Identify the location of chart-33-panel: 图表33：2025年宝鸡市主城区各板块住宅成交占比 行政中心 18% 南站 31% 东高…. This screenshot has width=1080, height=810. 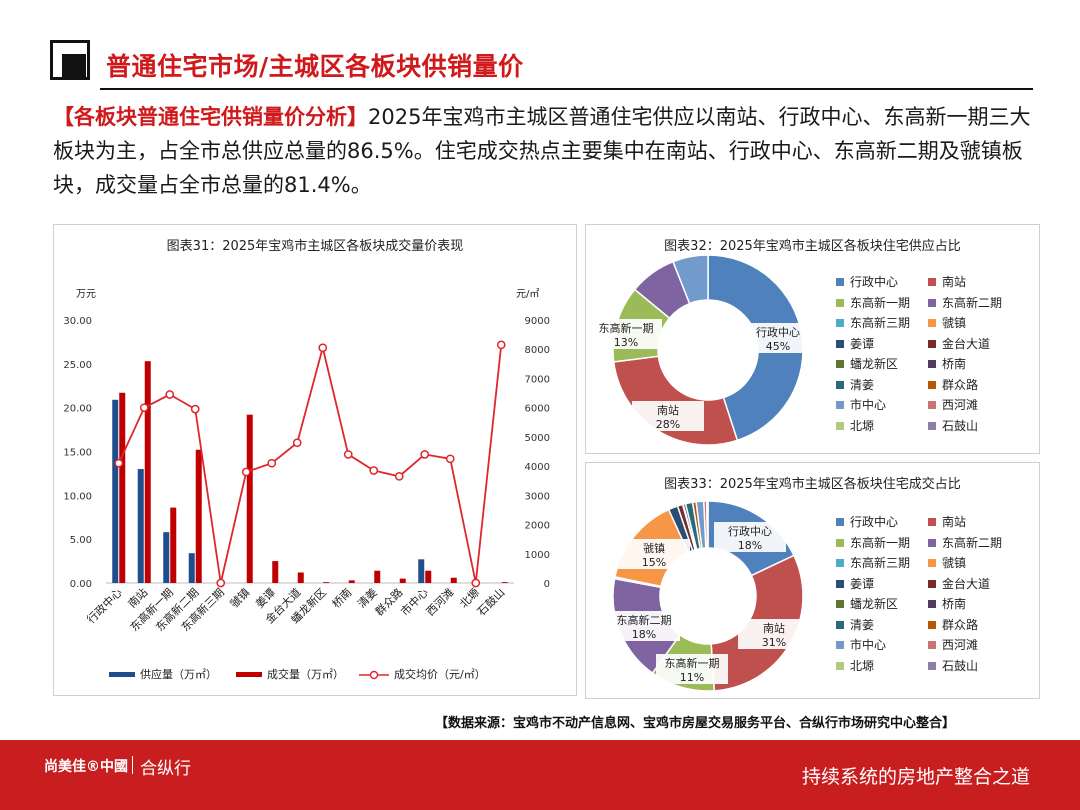
(812, 580).